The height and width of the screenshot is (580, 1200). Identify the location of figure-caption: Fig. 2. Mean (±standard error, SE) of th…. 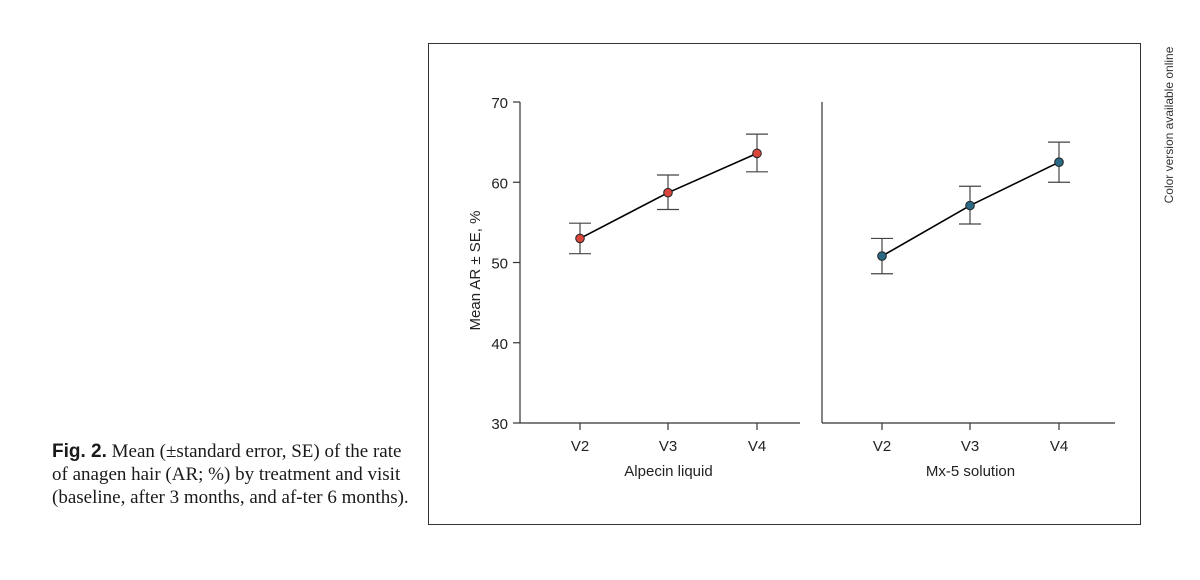
(232, 474).